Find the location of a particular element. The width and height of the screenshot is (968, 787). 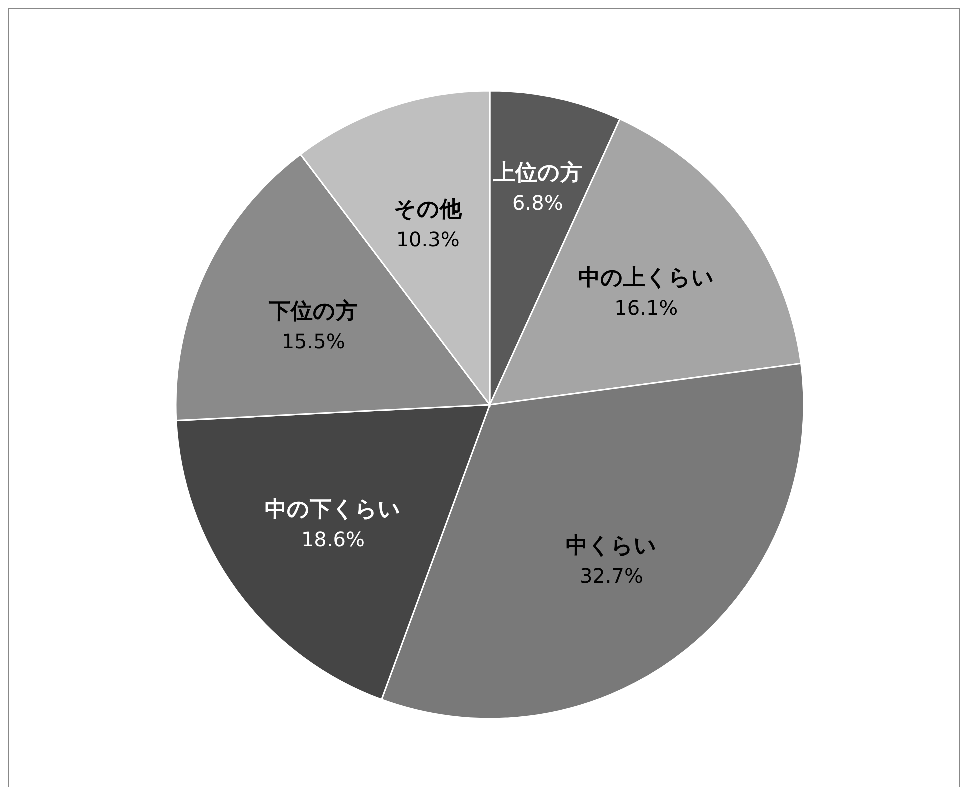

slice-label: その他 is located at coordinates (429, 209).